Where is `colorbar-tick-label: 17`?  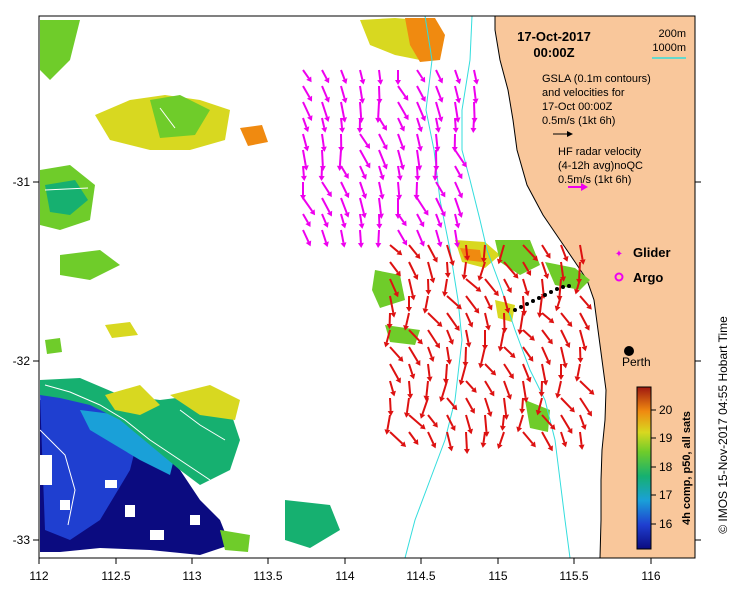
colorbar-tick-label: 17 is located at coordinates (666, 495).